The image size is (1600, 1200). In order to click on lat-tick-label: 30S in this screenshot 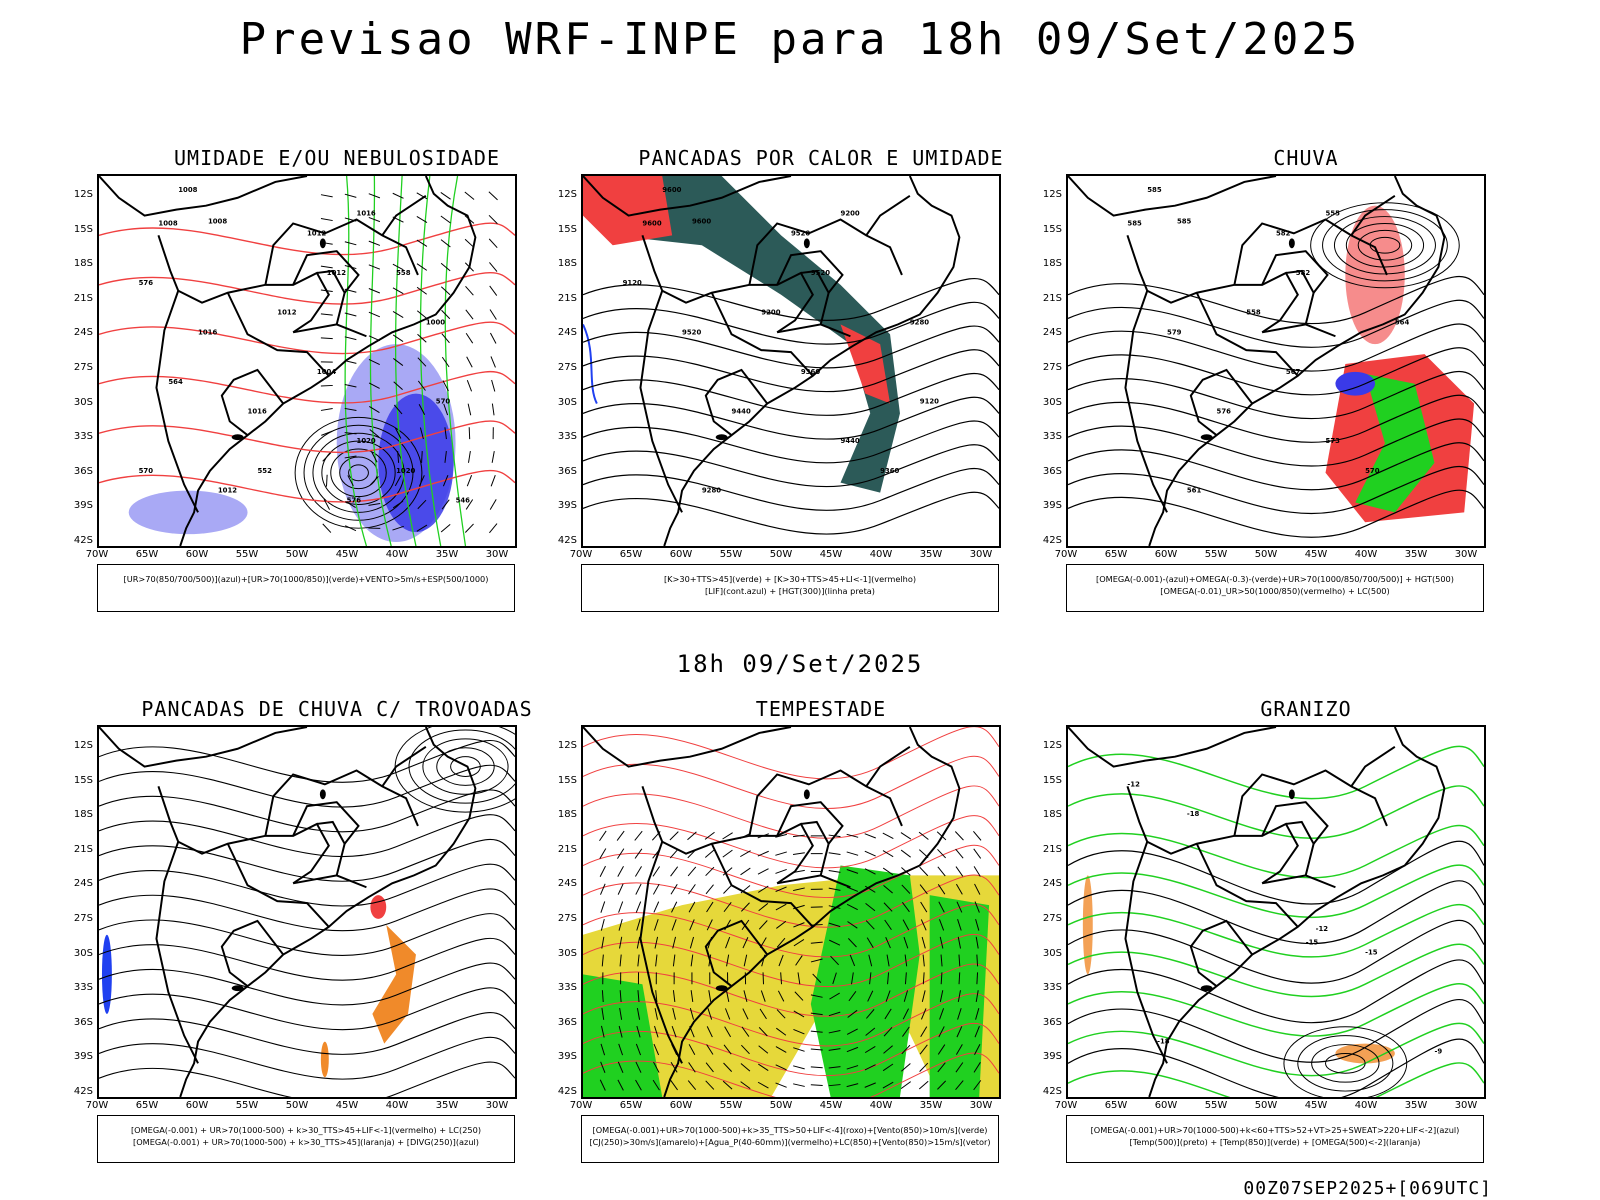, I will do `click(1052, 402)`.